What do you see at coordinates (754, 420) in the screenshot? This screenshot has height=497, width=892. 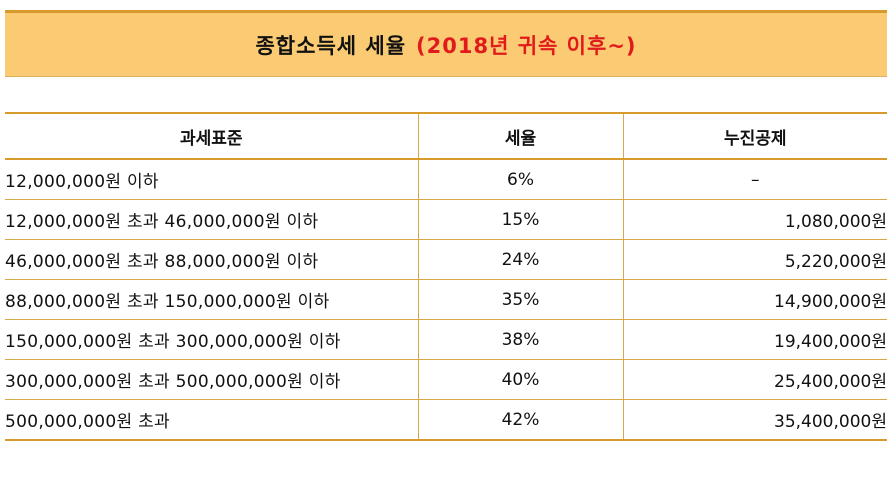 I see `deduction-cell: 35,400,000원` at bounding box center [754, 420].